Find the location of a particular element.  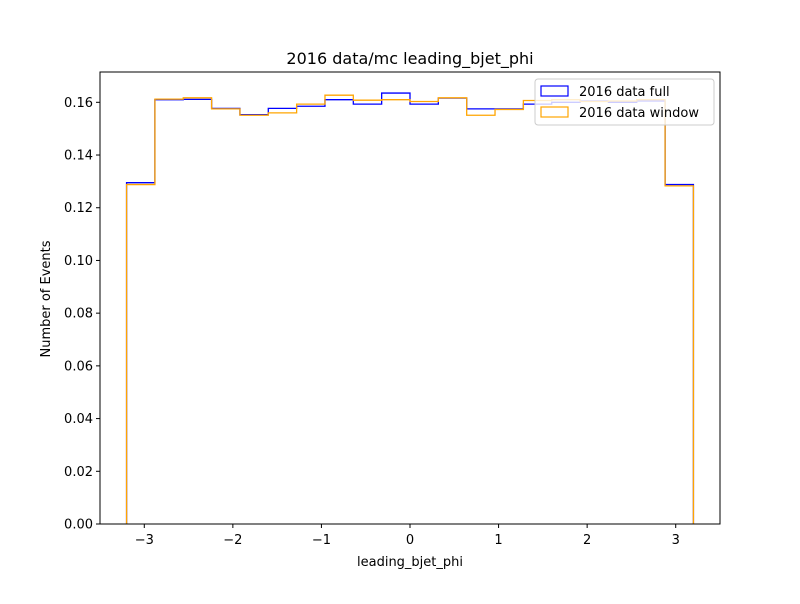

x-tick-label: −1 is located at coordinates (321, 540).